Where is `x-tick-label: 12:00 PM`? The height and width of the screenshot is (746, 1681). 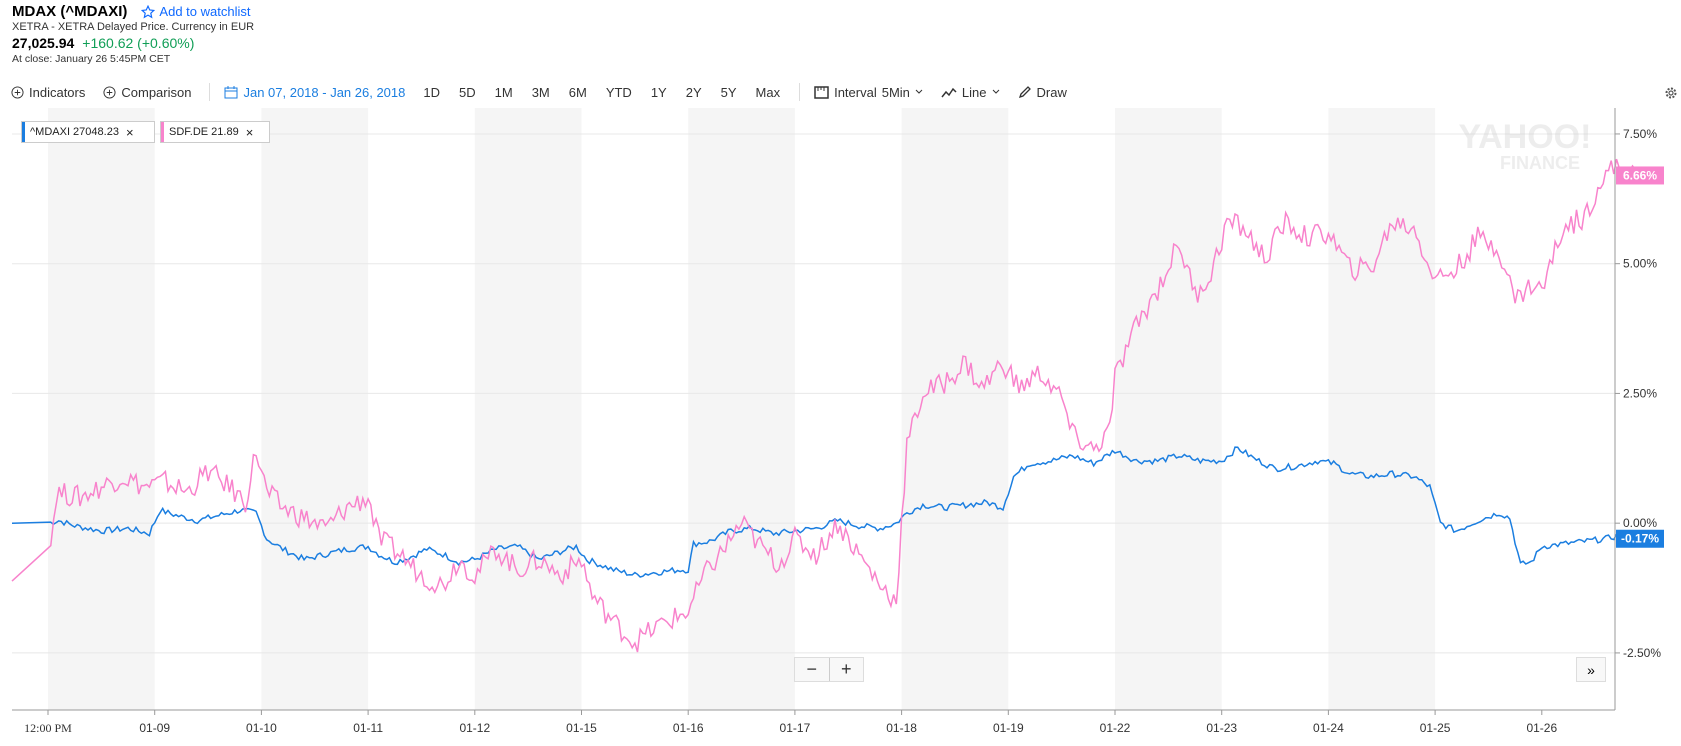
x-tick-label: 12:00 PM is located at coordinates (48, 728).